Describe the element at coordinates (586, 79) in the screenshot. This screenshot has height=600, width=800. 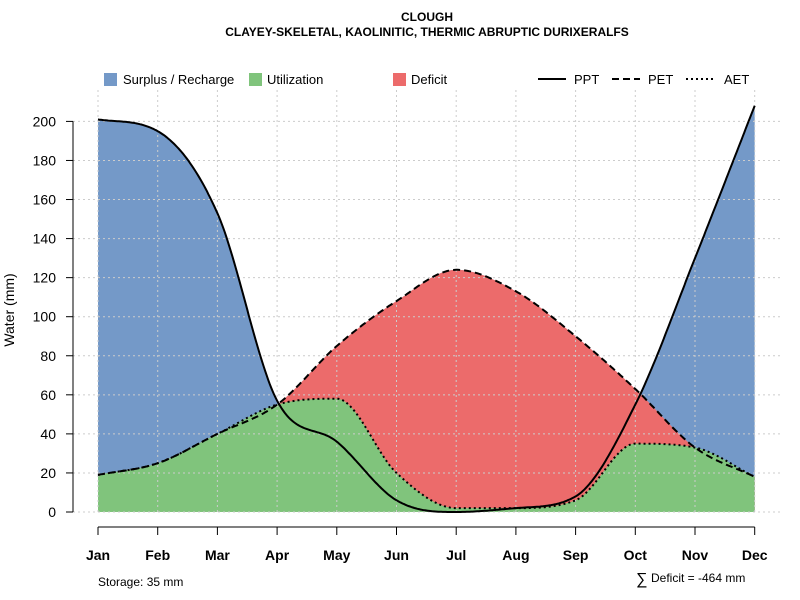
I see `legend-label-ppt: PPT` at that location.